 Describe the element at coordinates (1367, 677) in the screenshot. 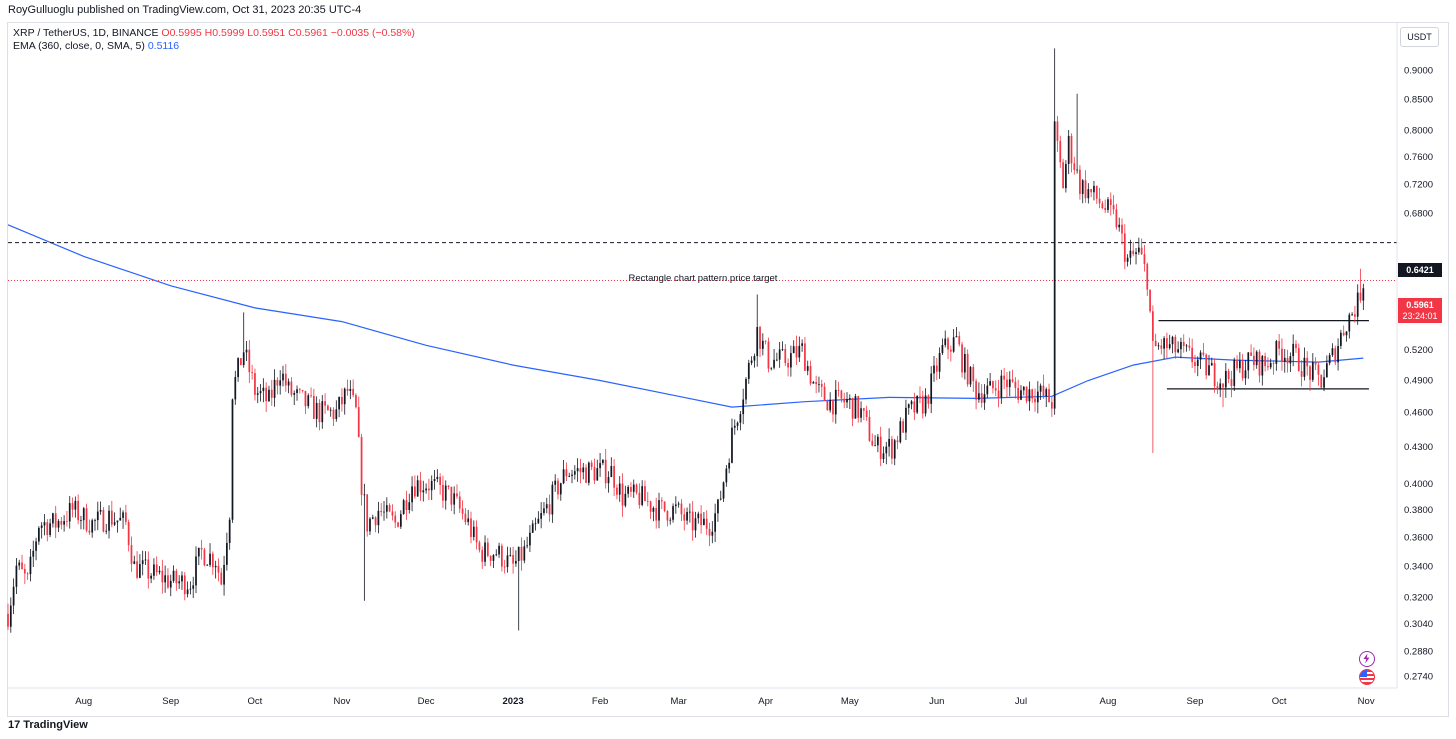

I see `us-flag-icon` at that location.